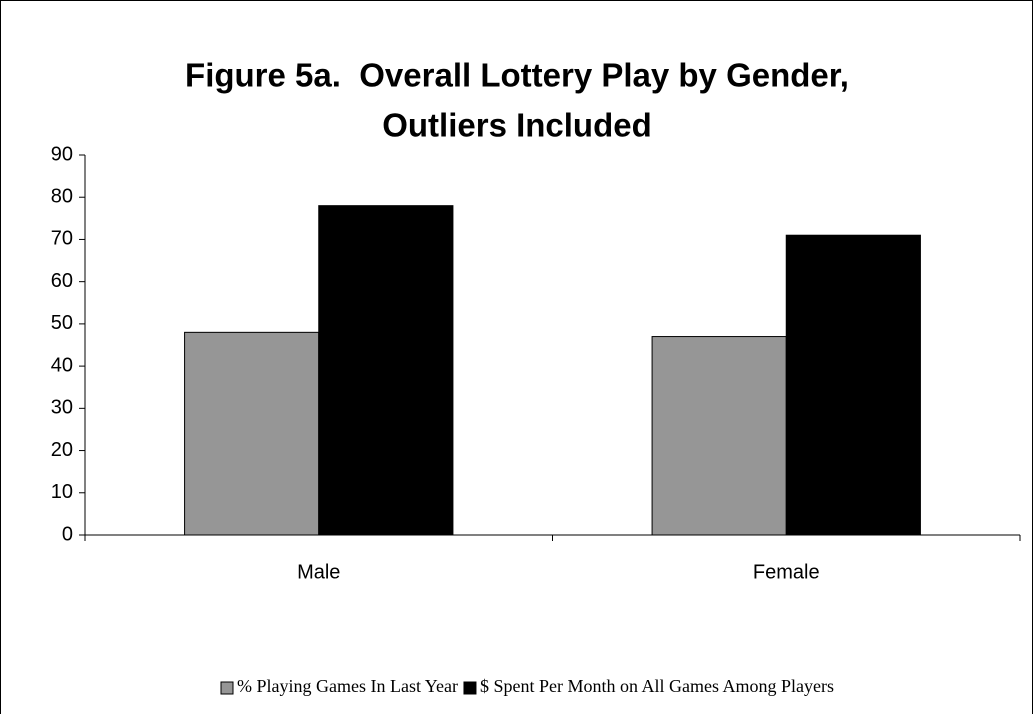  What do you see at coordinates (67, 534) in the screenshot?
I see `y-tick-label: 0` at bounding box center [67, 534].